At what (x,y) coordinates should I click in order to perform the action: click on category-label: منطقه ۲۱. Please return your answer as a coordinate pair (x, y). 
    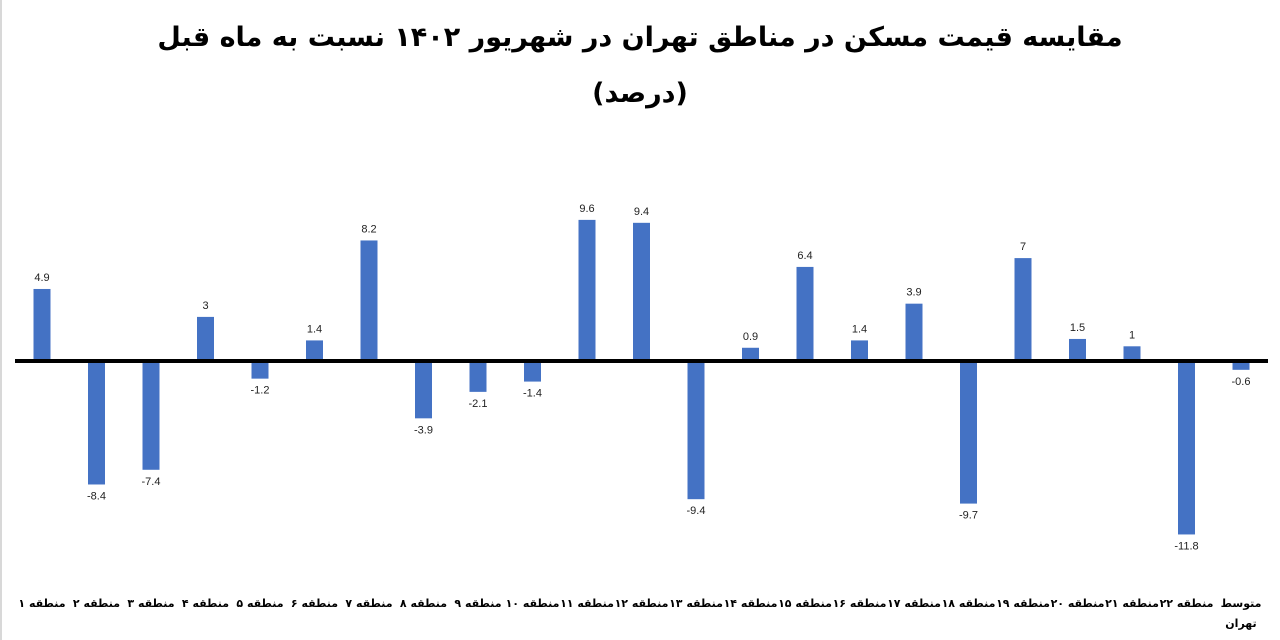
    Looking at the image, I should click on (1132, 603).